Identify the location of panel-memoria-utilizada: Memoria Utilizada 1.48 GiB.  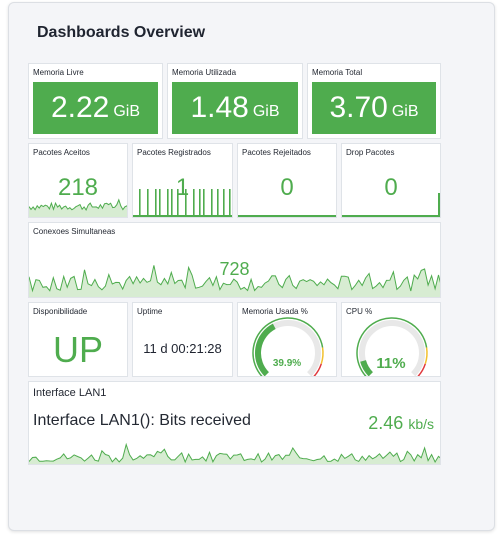
(235, 101).